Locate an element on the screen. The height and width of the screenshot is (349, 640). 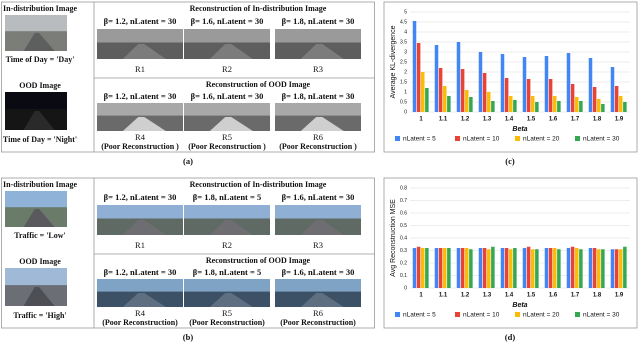
recon-label: R6 is located at coordinates (318, 313).